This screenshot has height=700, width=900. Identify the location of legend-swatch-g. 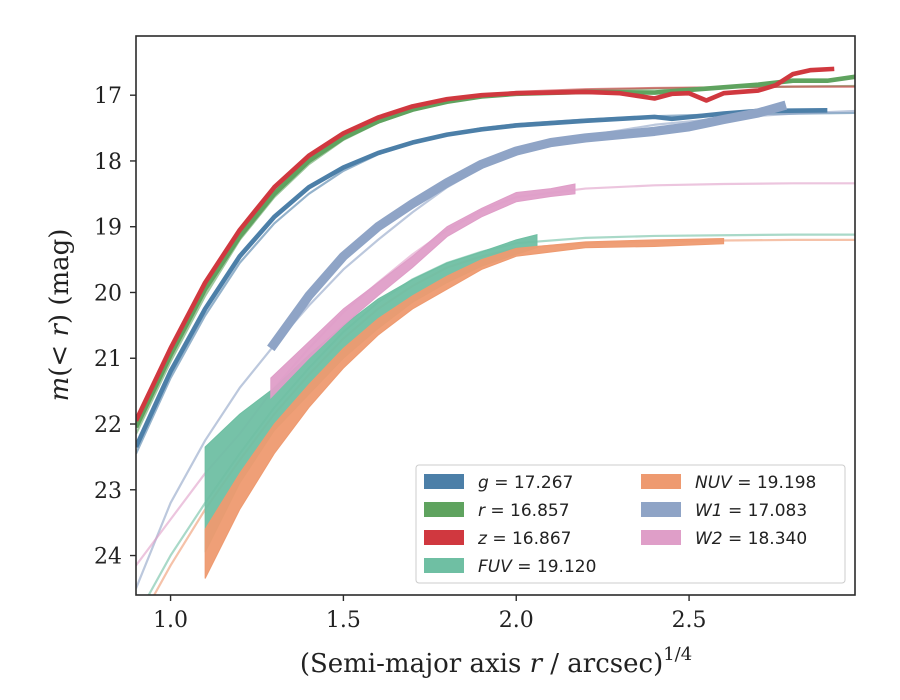
(444, 481).